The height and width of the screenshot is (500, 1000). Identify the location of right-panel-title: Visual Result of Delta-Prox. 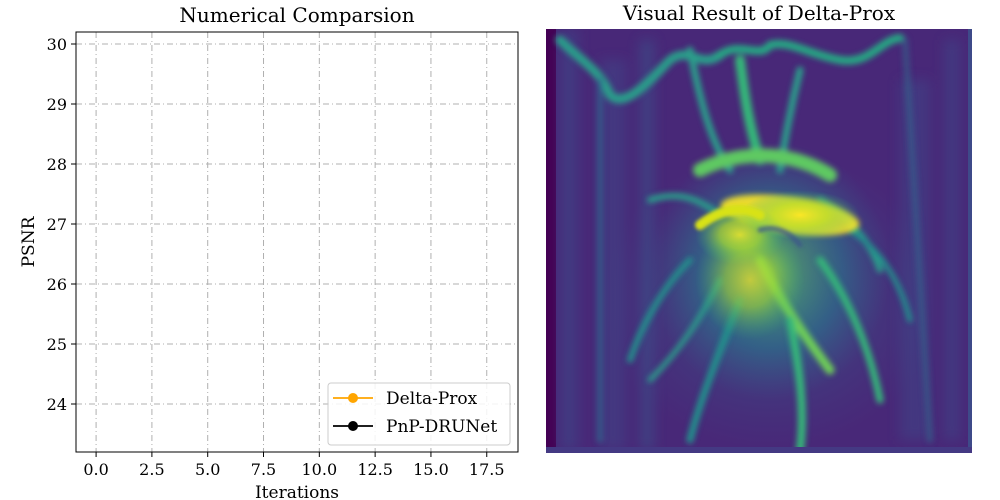
(759, 13).